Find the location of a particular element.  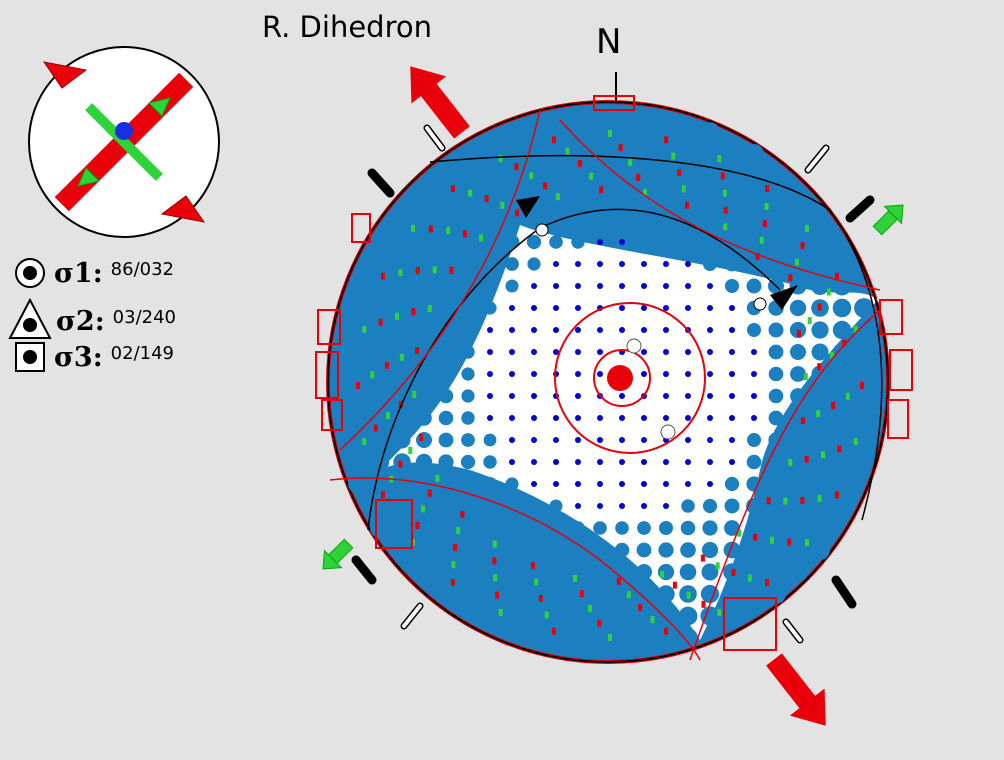

circle-icon is located at coordinates (30, 273).